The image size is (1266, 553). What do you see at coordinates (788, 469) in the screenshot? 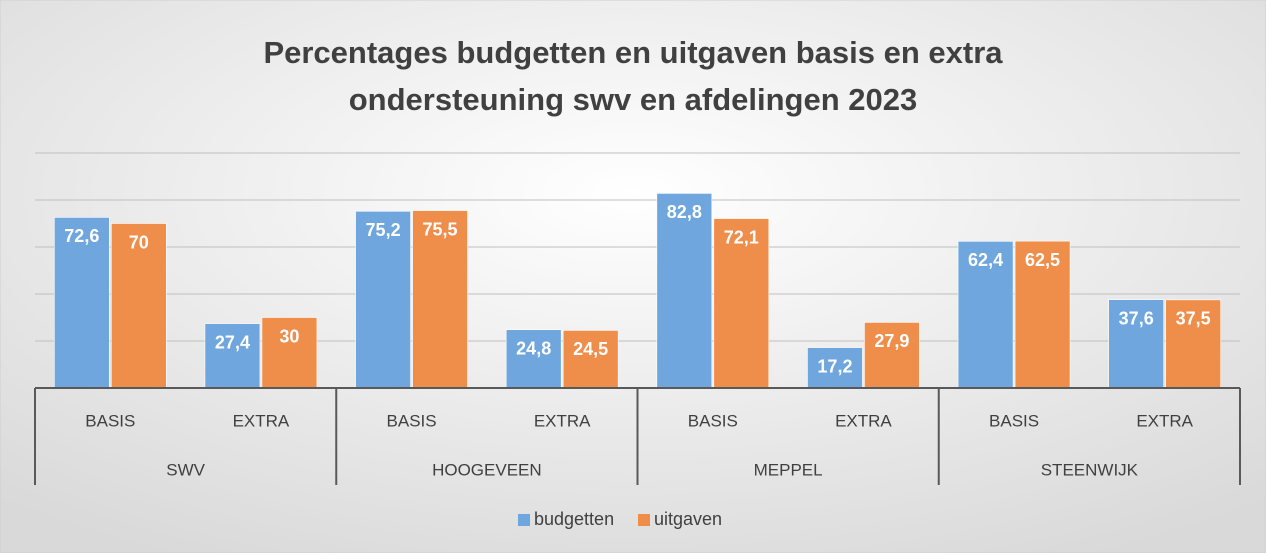
I see `group-label: MEPPEL` at bounding box center [788, 469].